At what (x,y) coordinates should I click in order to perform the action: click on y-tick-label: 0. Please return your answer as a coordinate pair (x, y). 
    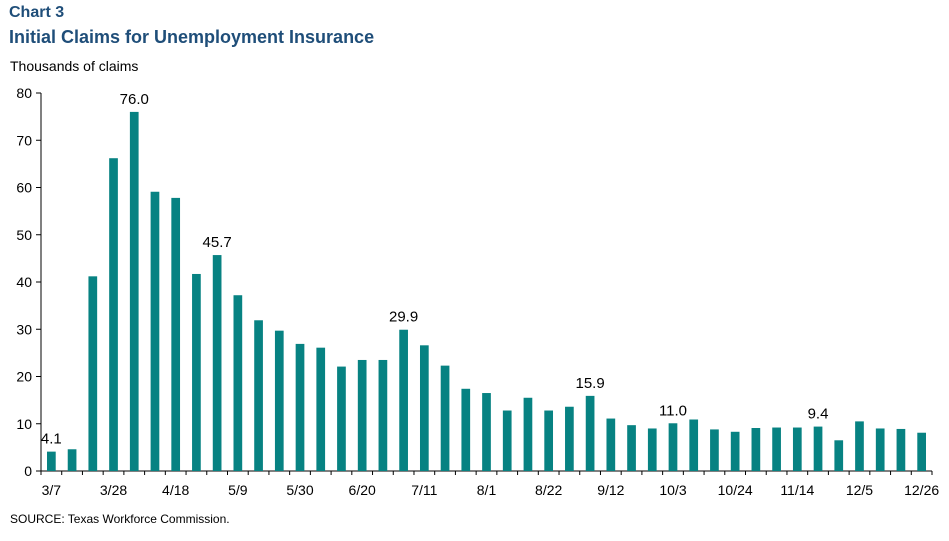
    Looking at the image, I should click on (28, 471).